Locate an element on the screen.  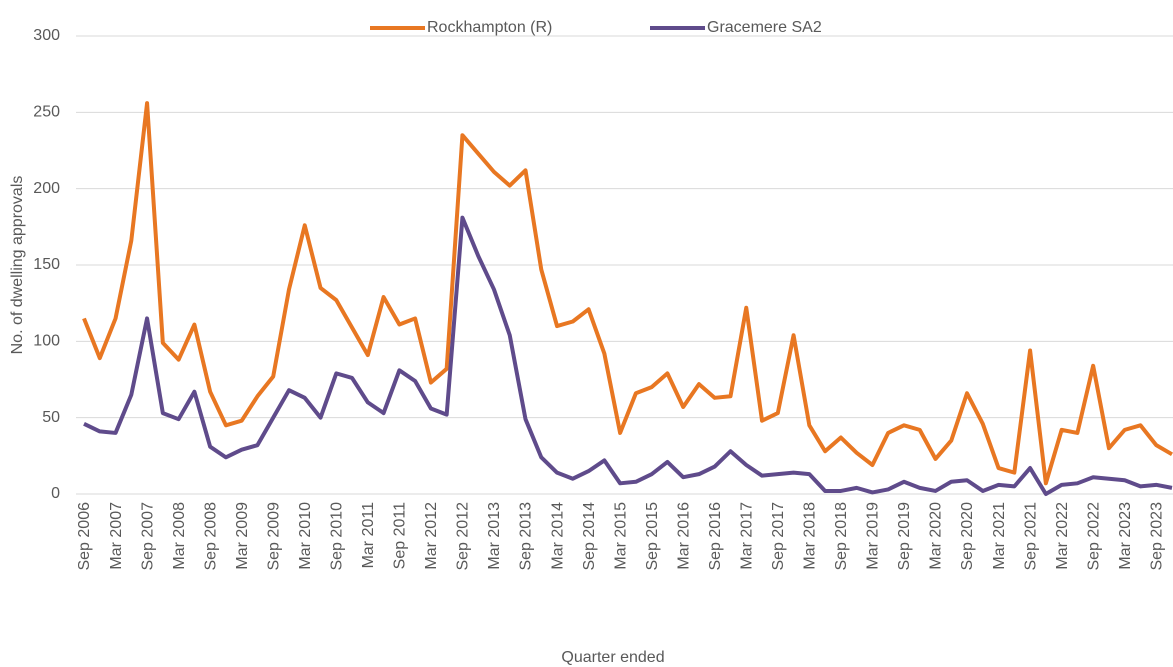
x-tick-label: Mar 2020 is located at coordinates (936, 536).